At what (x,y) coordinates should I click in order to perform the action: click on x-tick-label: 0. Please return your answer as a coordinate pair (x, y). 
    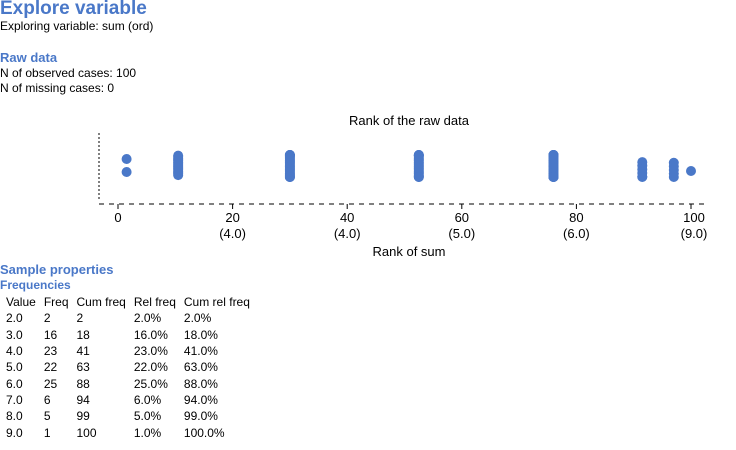
    Looking at the image, I should click on (117, 217).